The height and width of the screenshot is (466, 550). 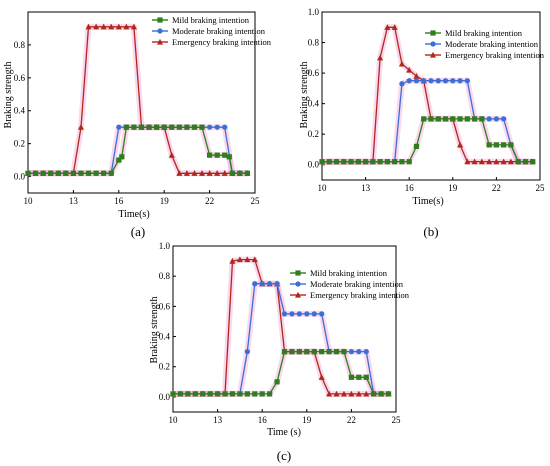 I want to click on panel-b-x-tick-label: 10, so click(x=323, y=188).